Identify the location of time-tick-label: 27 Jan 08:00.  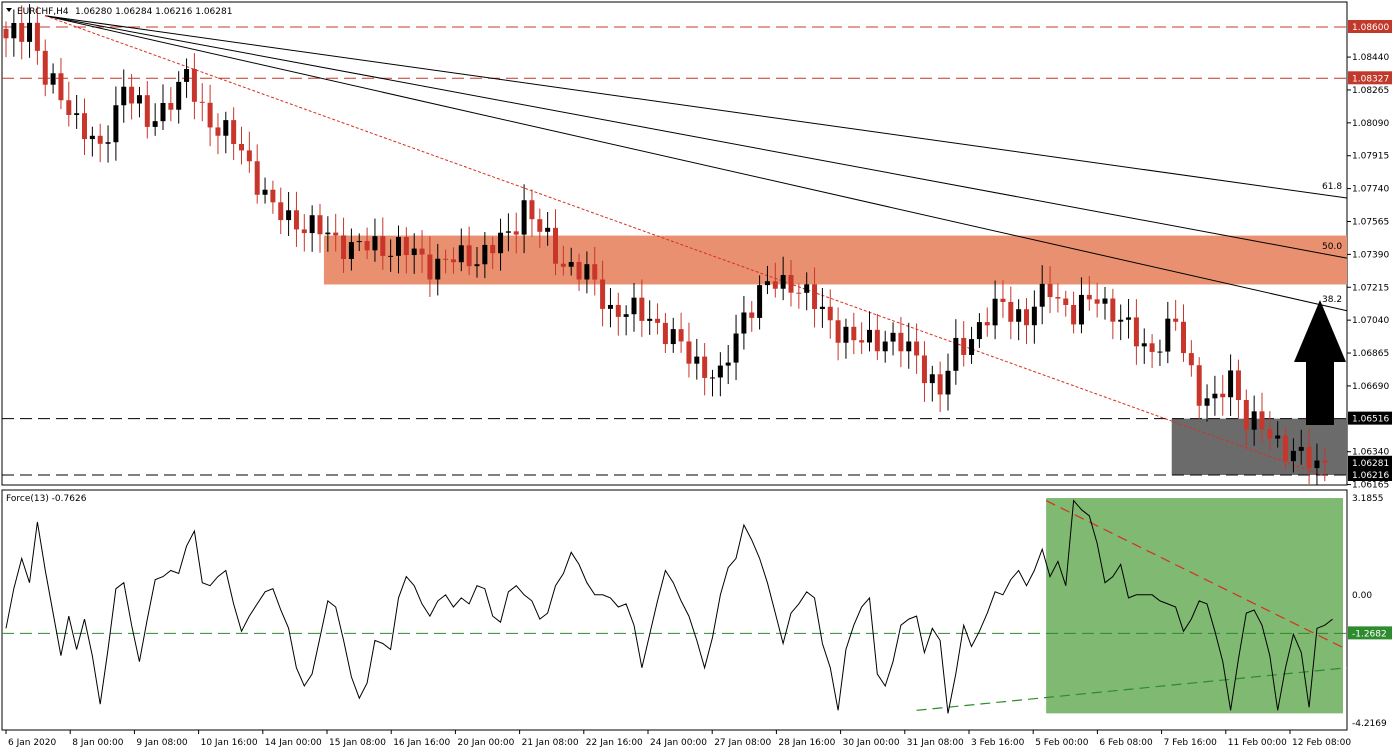
(742, 743).